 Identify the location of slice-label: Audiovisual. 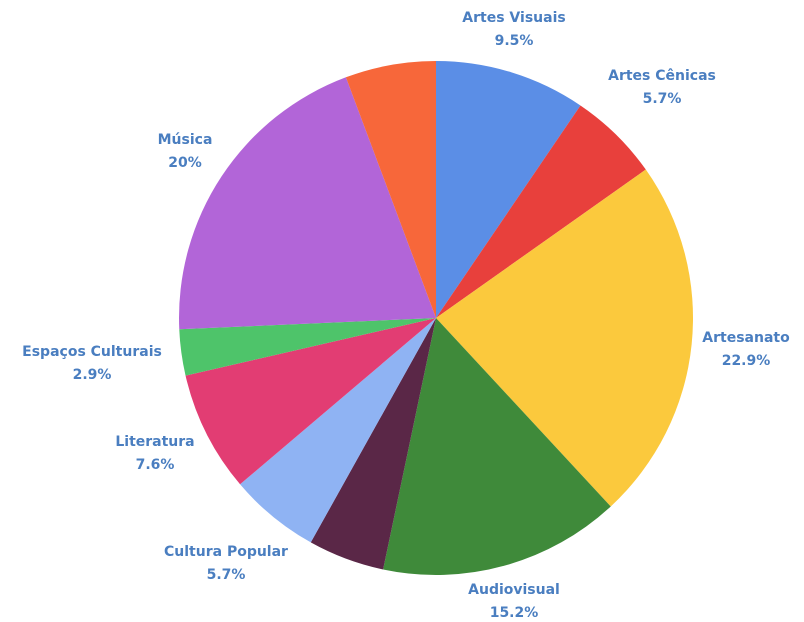
(514, 590).